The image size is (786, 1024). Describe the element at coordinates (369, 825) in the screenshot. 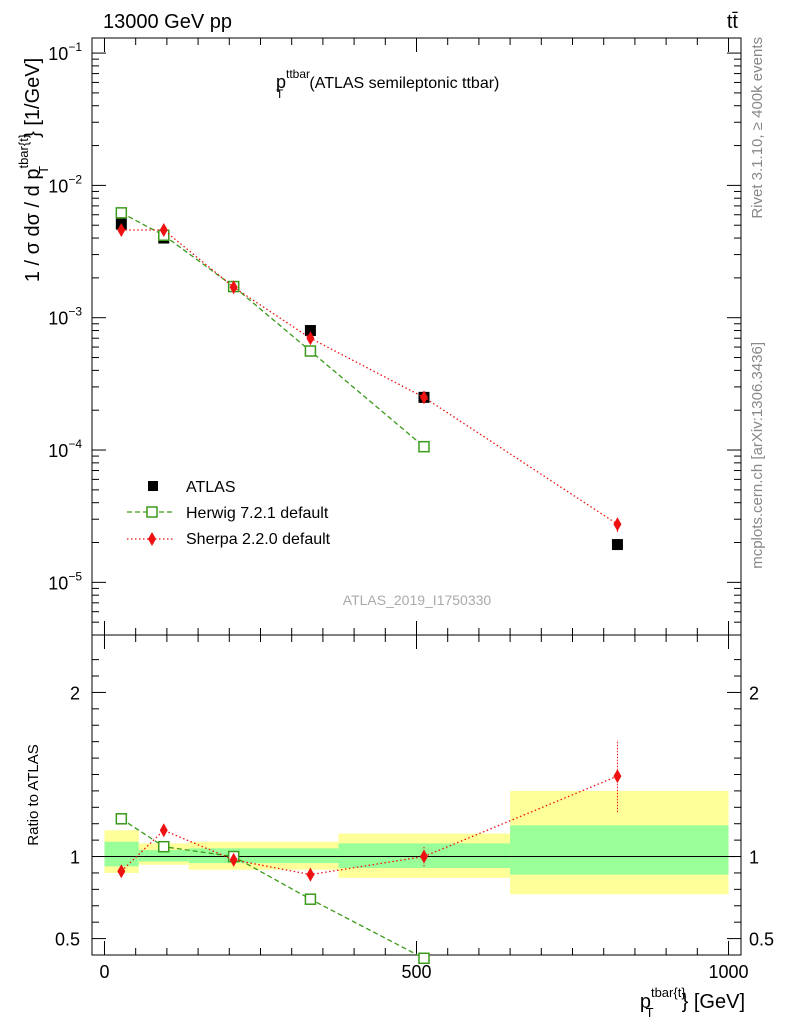

I see `ratio-sherpa-line` at that location.